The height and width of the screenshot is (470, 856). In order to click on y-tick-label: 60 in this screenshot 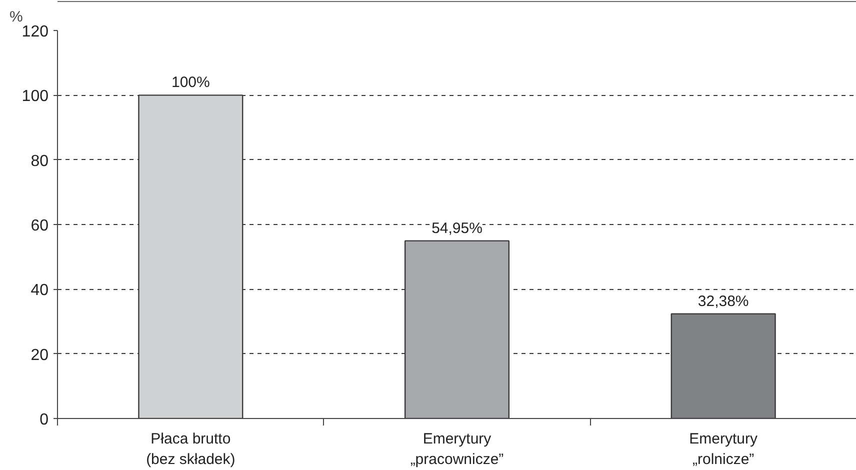, I will do `click(39, 226)`.